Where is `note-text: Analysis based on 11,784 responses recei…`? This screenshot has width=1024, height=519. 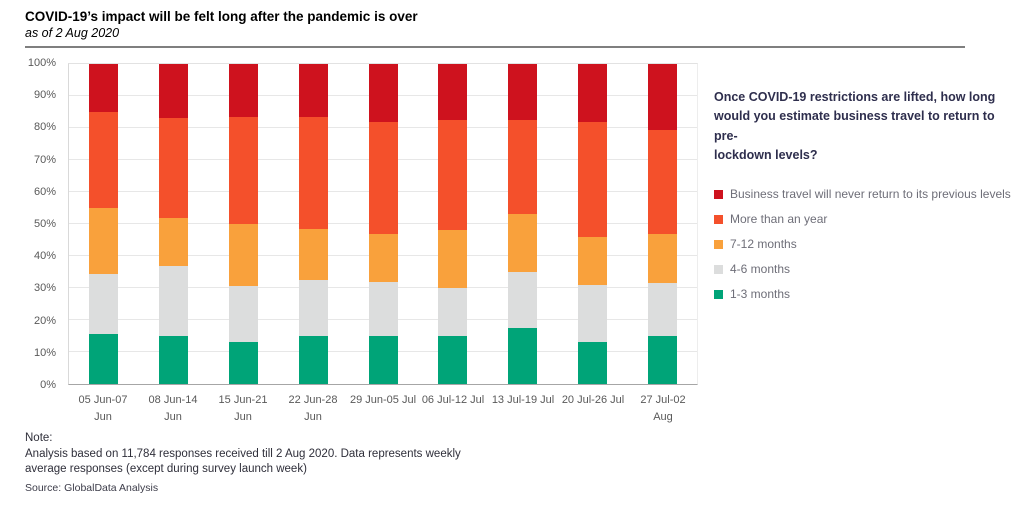 note-text: Analysis based on 11,784 responses recei… is located at coordinates (243, 461).